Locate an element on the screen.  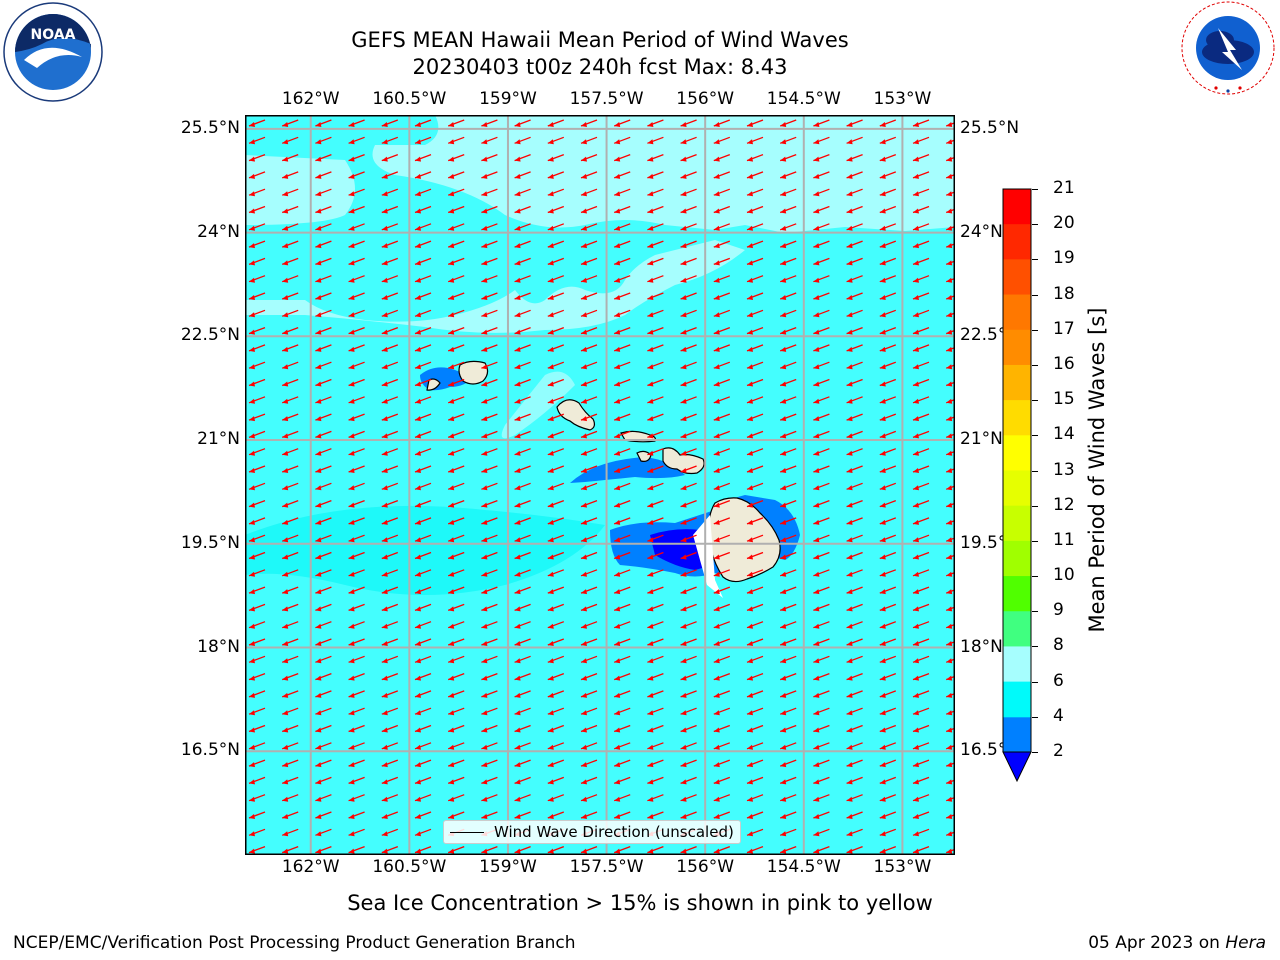
period-band-6s is located at coordinates (425, 550).